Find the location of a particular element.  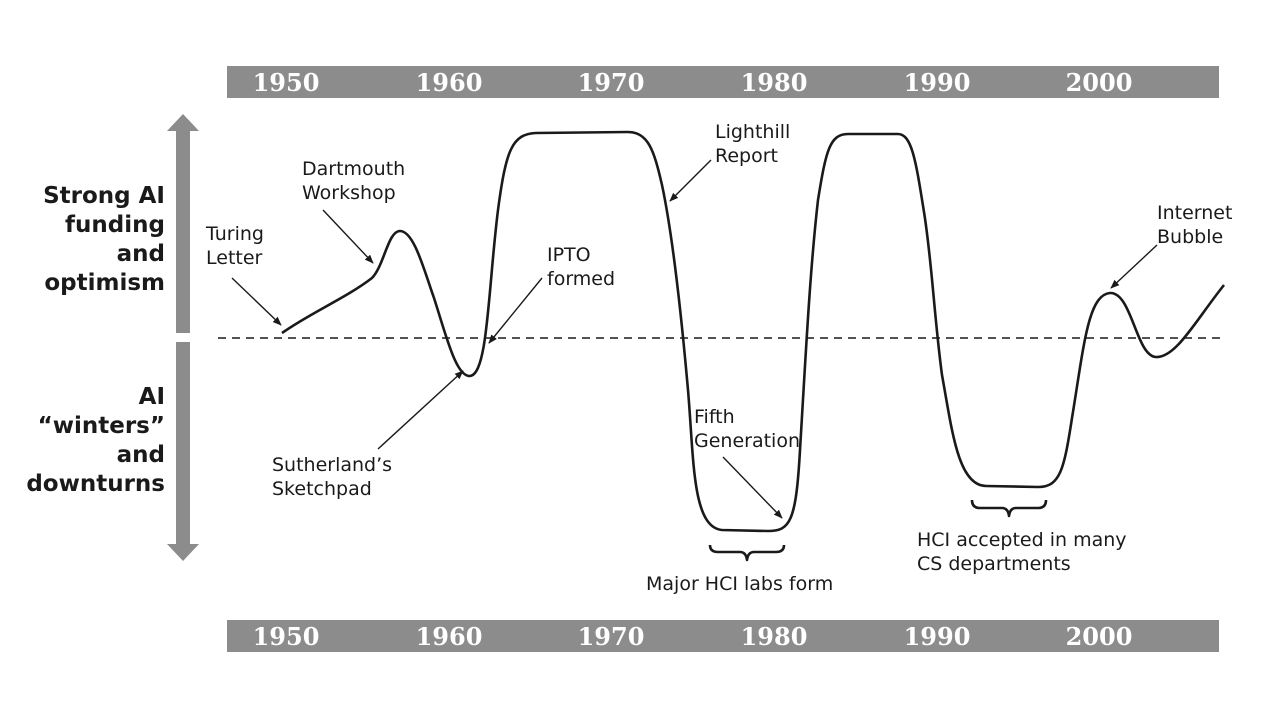

internet-bubble-arrow is located at coordinates (1134, 266).